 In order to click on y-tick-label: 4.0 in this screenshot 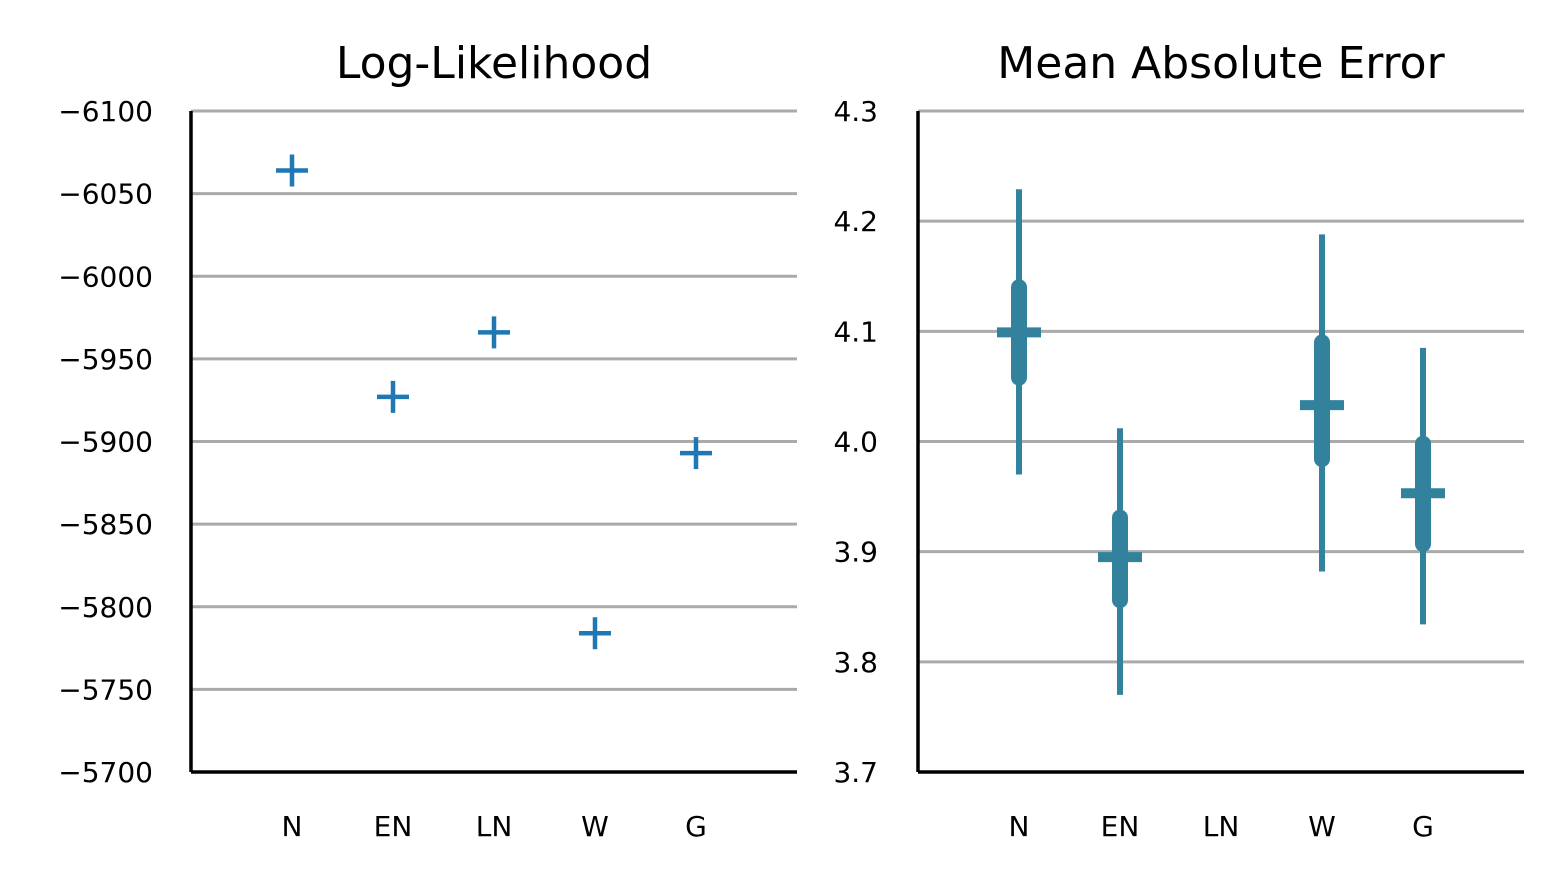, I will do `click(855, 442)`.